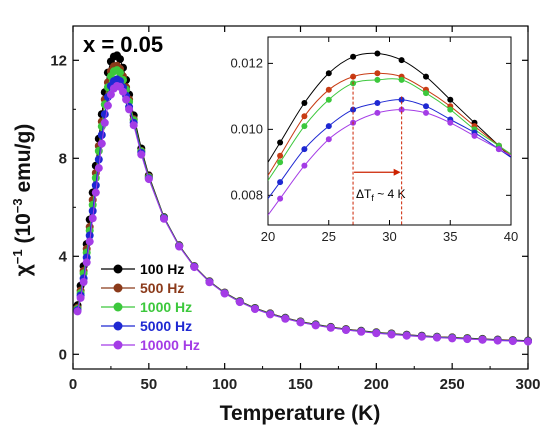  Describe the element at coordinates (364, 194) in the screenshot. I see `delta-tf-text: ΔT` at that location.